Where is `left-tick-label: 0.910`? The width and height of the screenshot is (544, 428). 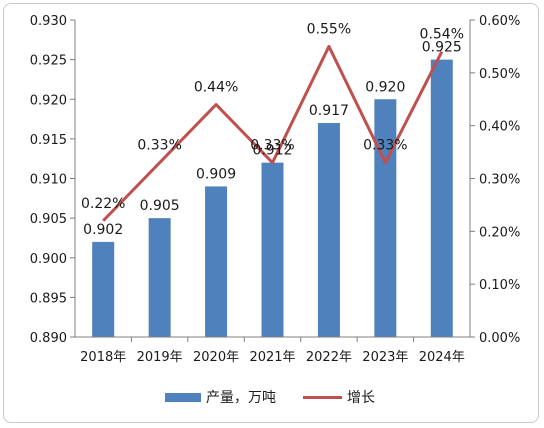 left-tick-label: 0.910 is located at coordinates (48, 180).